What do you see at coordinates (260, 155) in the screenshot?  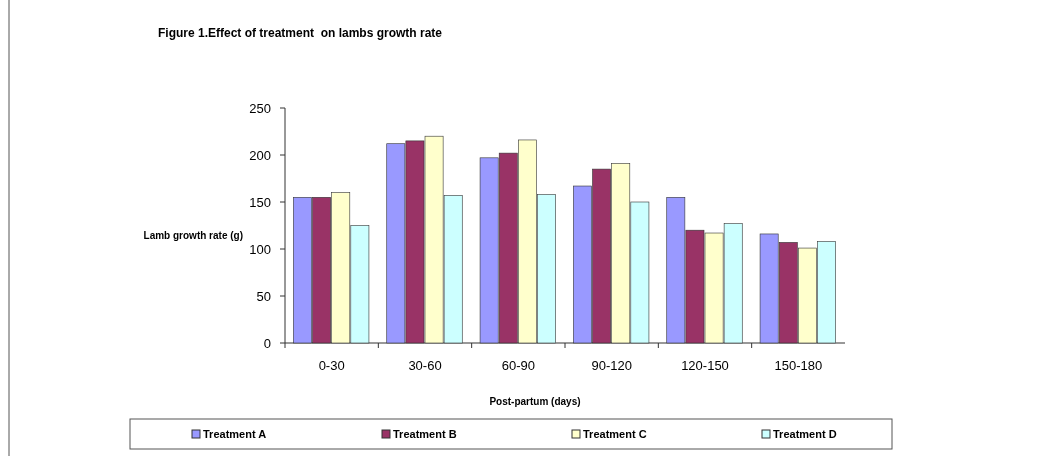 I see `y-tick-label: 200` at bounding box center [260, 155].